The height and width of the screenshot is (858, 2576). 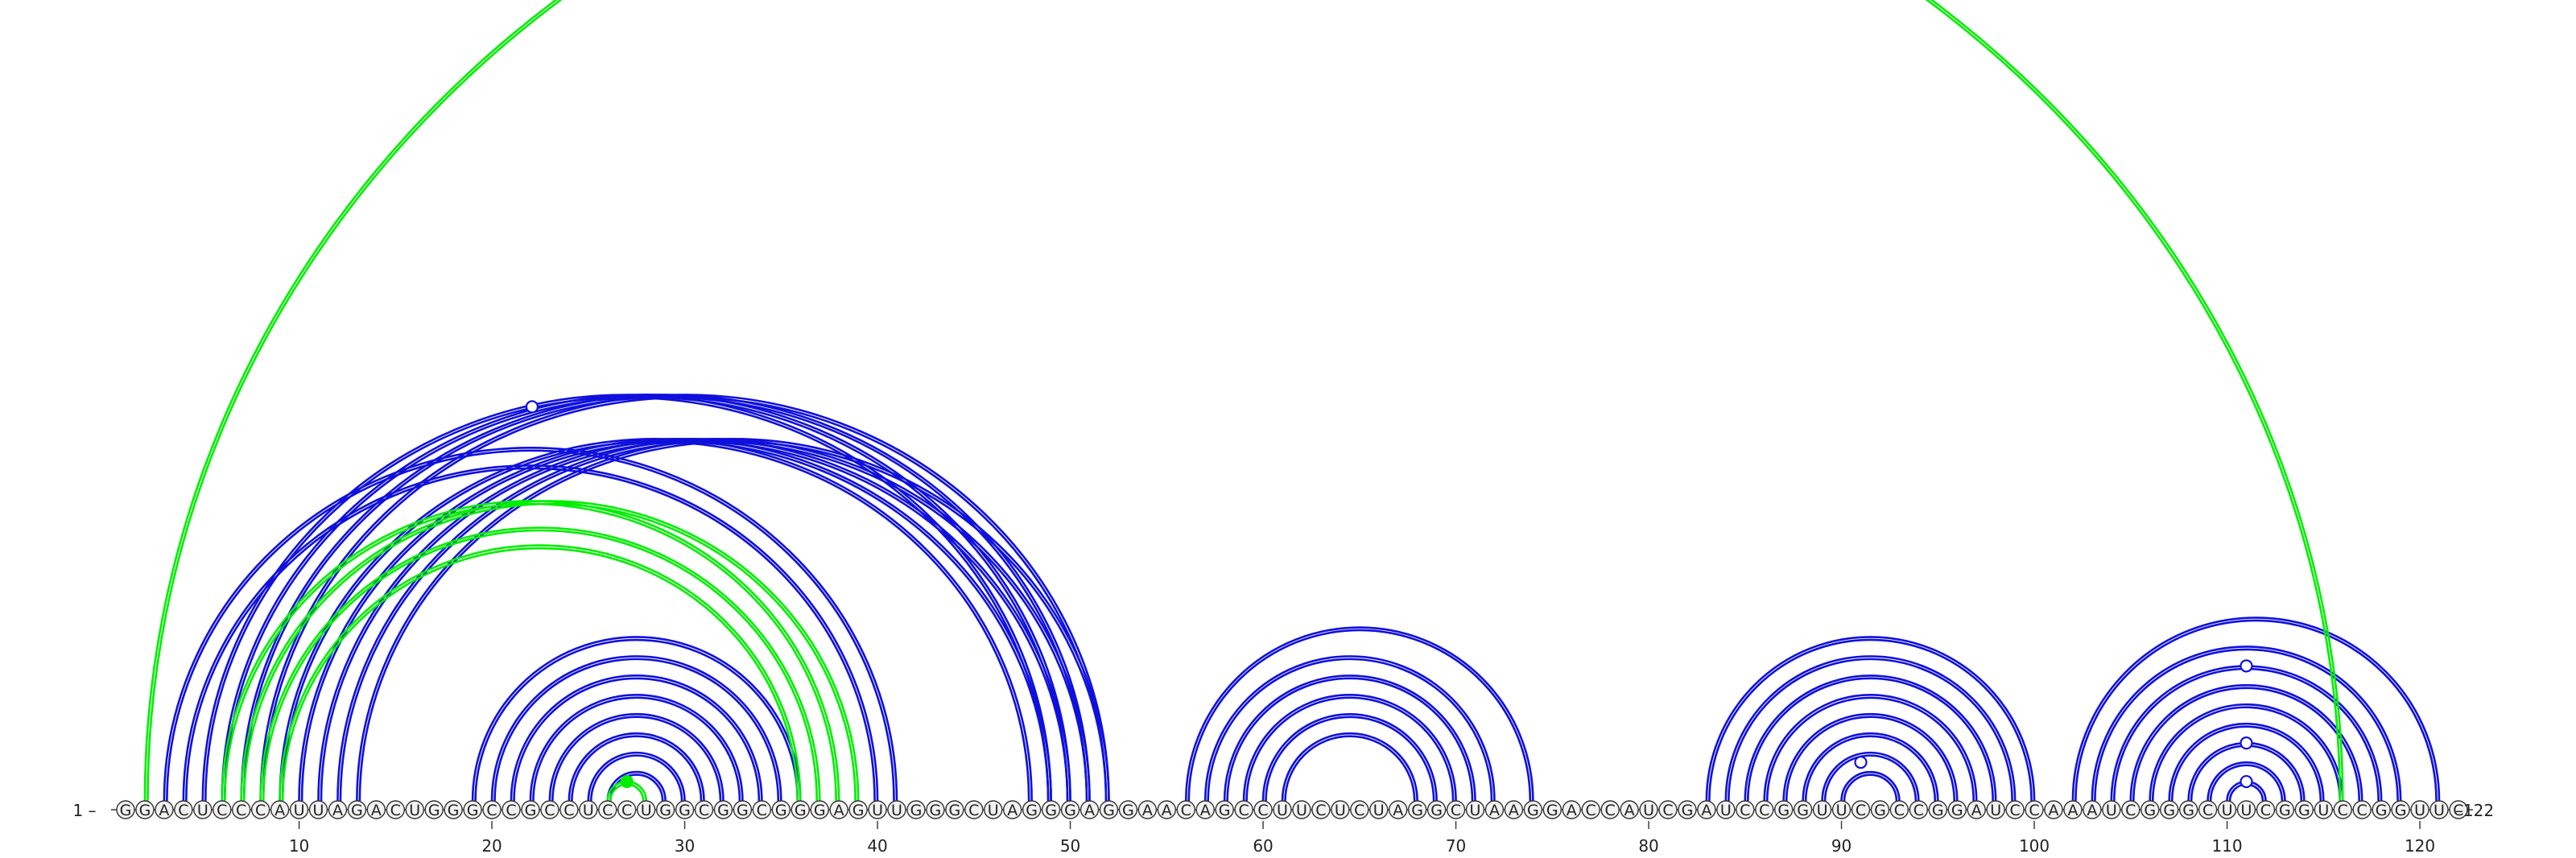 What do you see at coordinates (1648, 846) in the screenshot?
I see `tick-label: 80` at bounding box center [1648, 846].